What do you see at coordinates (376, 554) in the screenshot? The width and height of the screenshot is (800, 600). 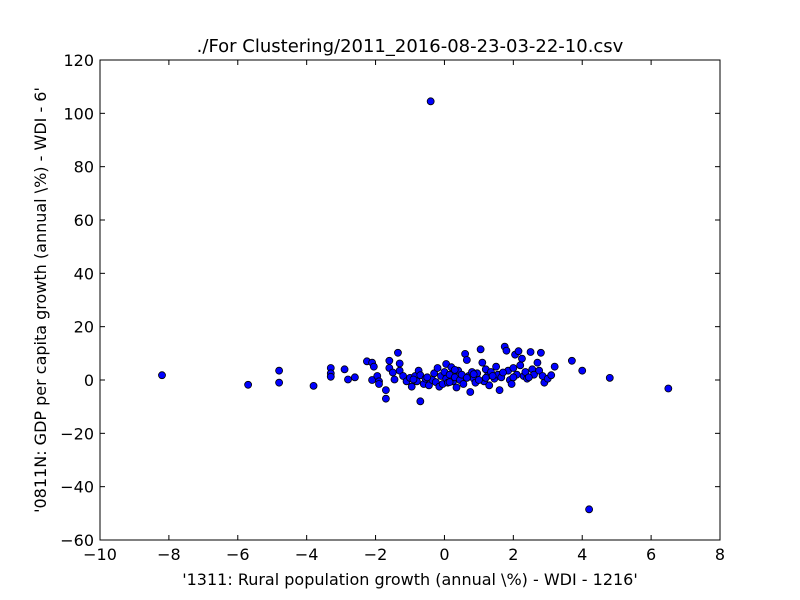 I see `x-tick-label: −2` at bounding box center [376, 554].